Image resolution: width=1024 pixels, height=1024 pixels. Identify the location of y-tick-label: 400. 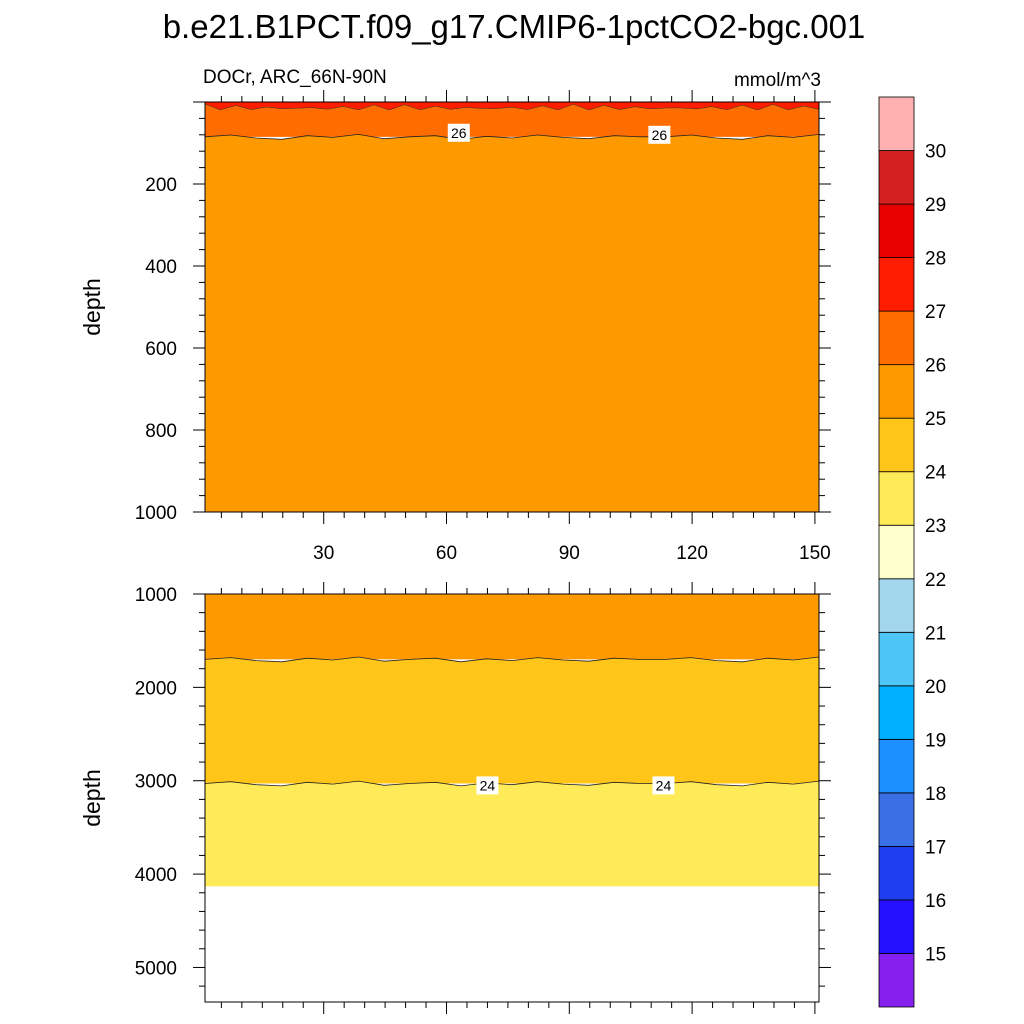
(161, 267).